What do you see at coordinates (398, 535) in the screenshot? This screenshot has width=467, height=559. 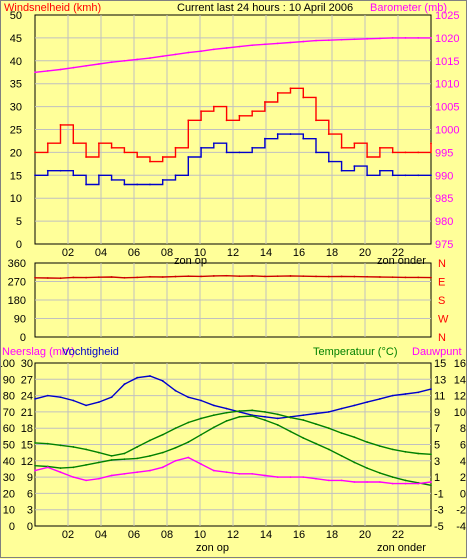 I see `hour-tick-label: 22` at bounding box center [398, 535].